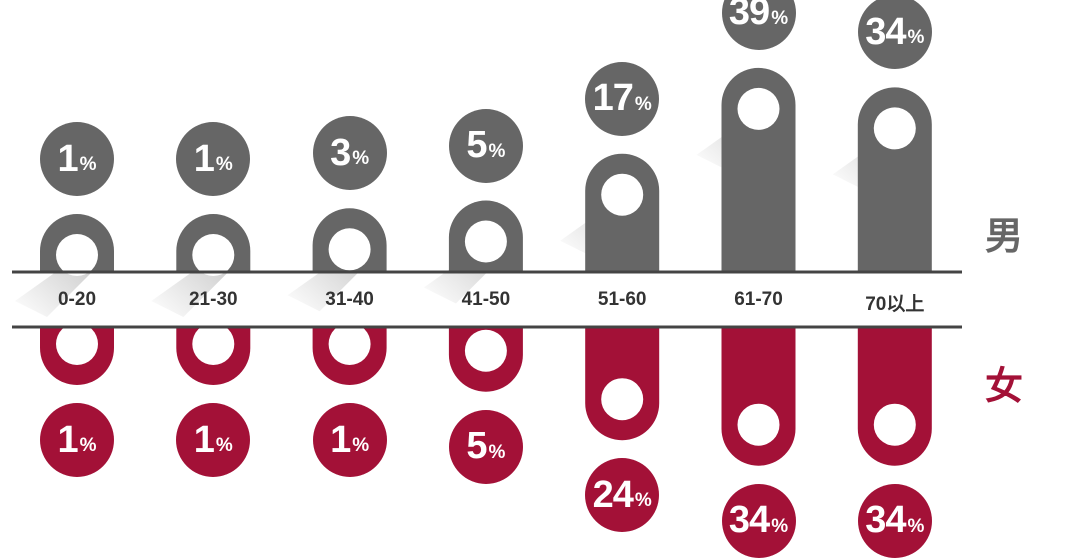 This screenshot has width=1080, height=558. I want to click on category-label: 21-30, so click(213, 299).